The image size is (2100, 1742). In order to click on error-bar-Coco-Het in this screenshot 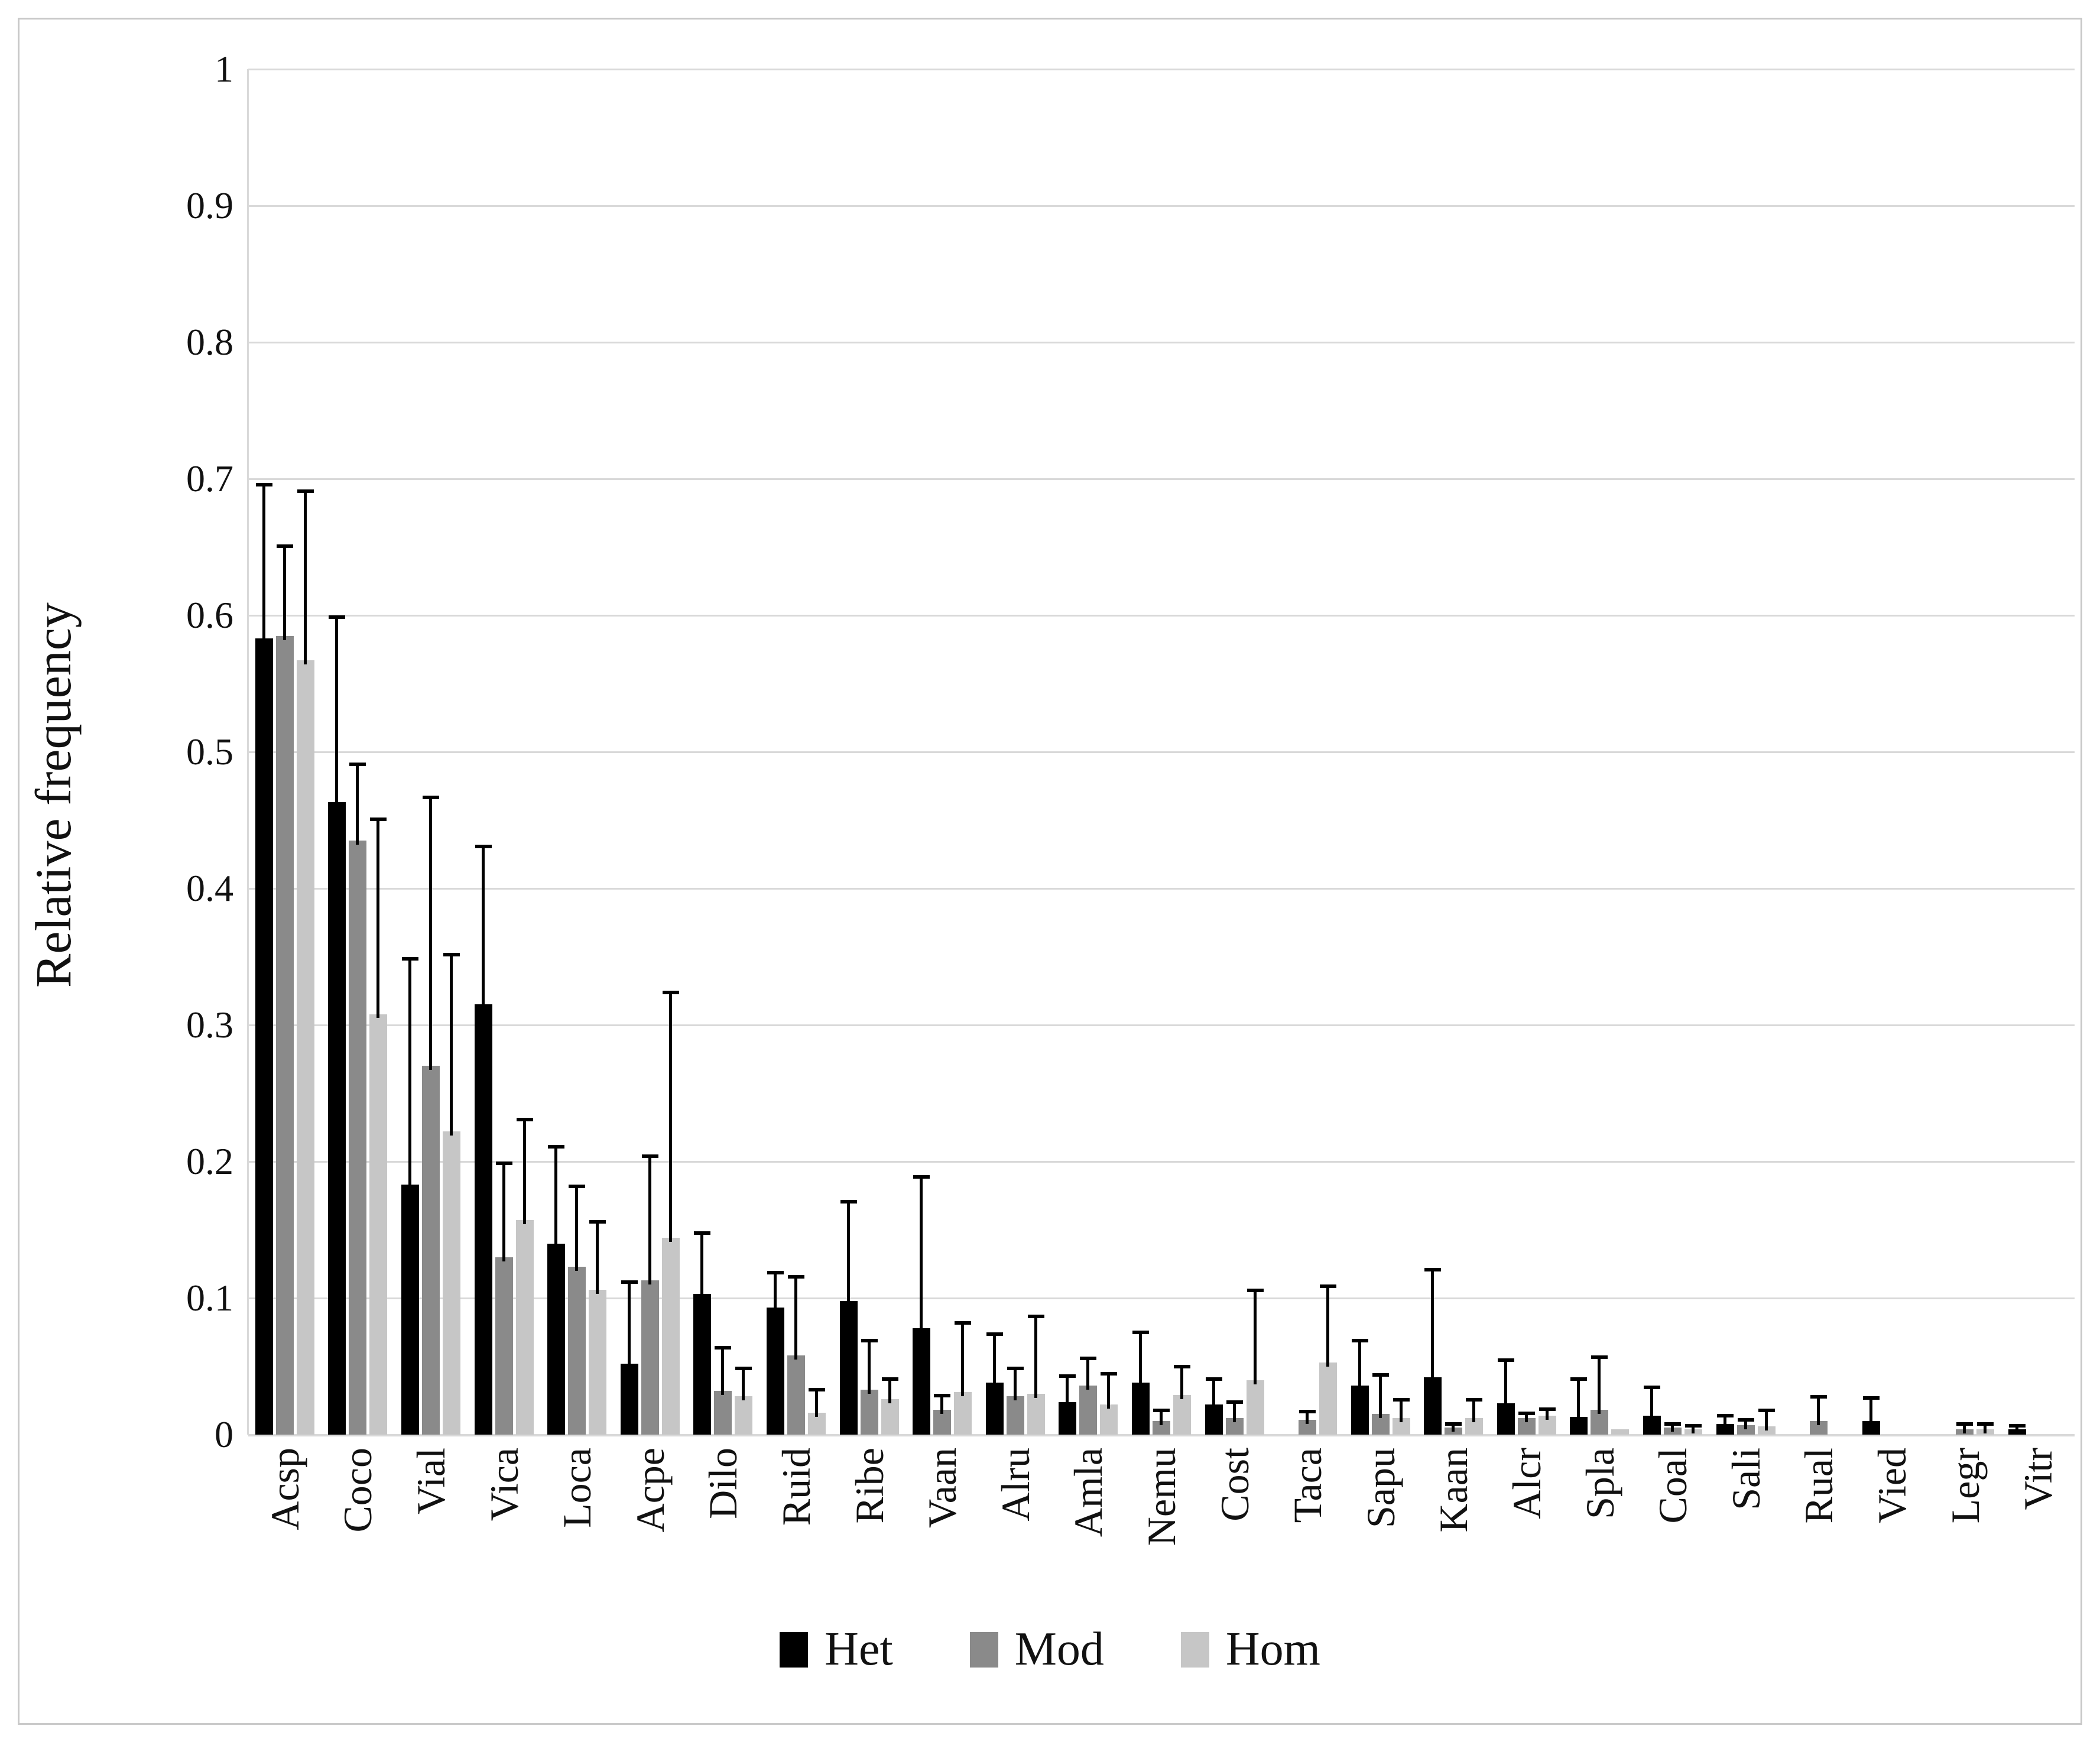, I will do `click(337, 711)`.